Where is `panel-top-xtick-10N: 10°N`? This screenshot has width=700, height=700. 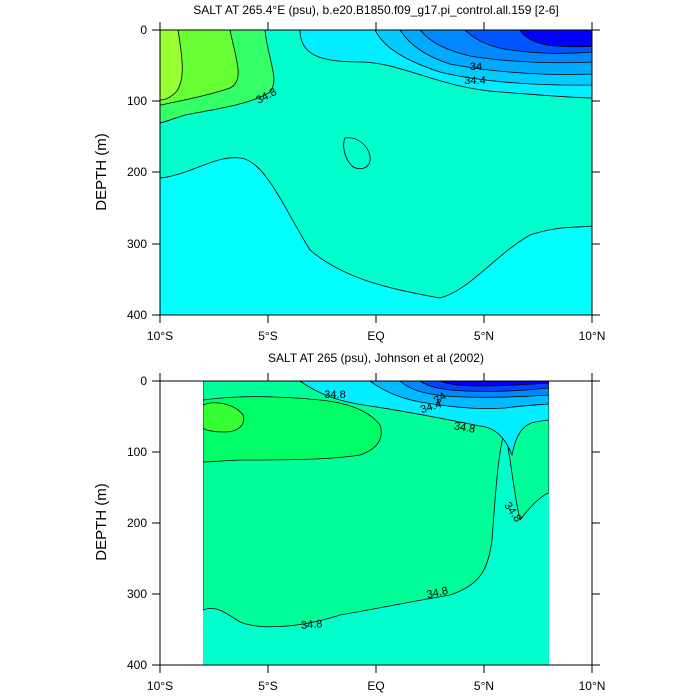
panel-top-xtick-10N: 10°N is located at coordinates (592, 336).